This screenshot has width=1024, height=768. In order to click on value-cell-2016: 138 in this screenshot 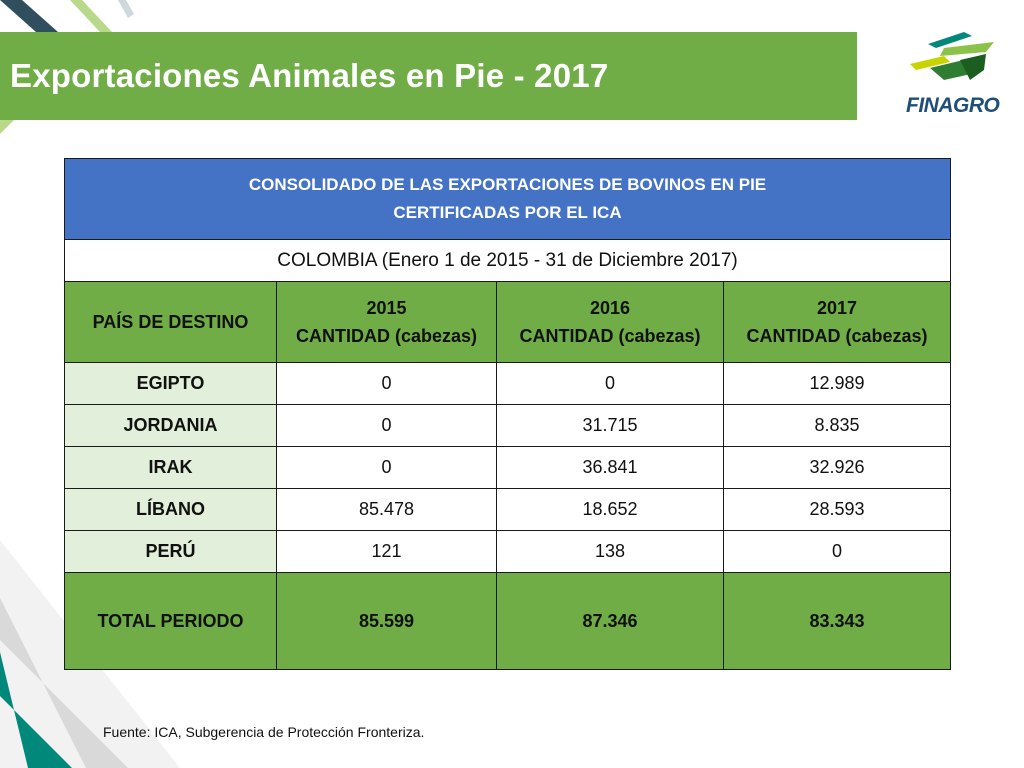, I will do `click(610, 551)`.